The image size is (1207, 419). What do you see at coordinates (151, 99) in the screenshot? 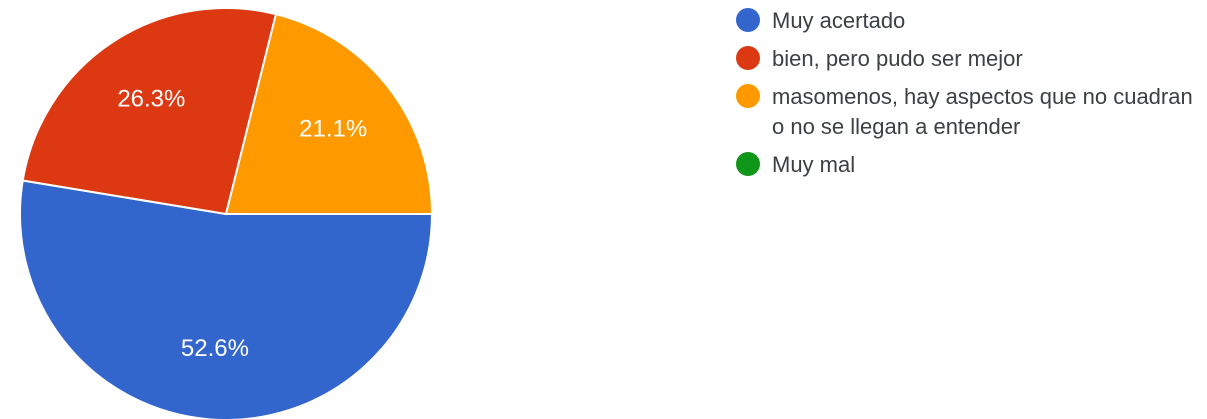
I see `slice-label: 26.3%` at bounding box center [151, 99].